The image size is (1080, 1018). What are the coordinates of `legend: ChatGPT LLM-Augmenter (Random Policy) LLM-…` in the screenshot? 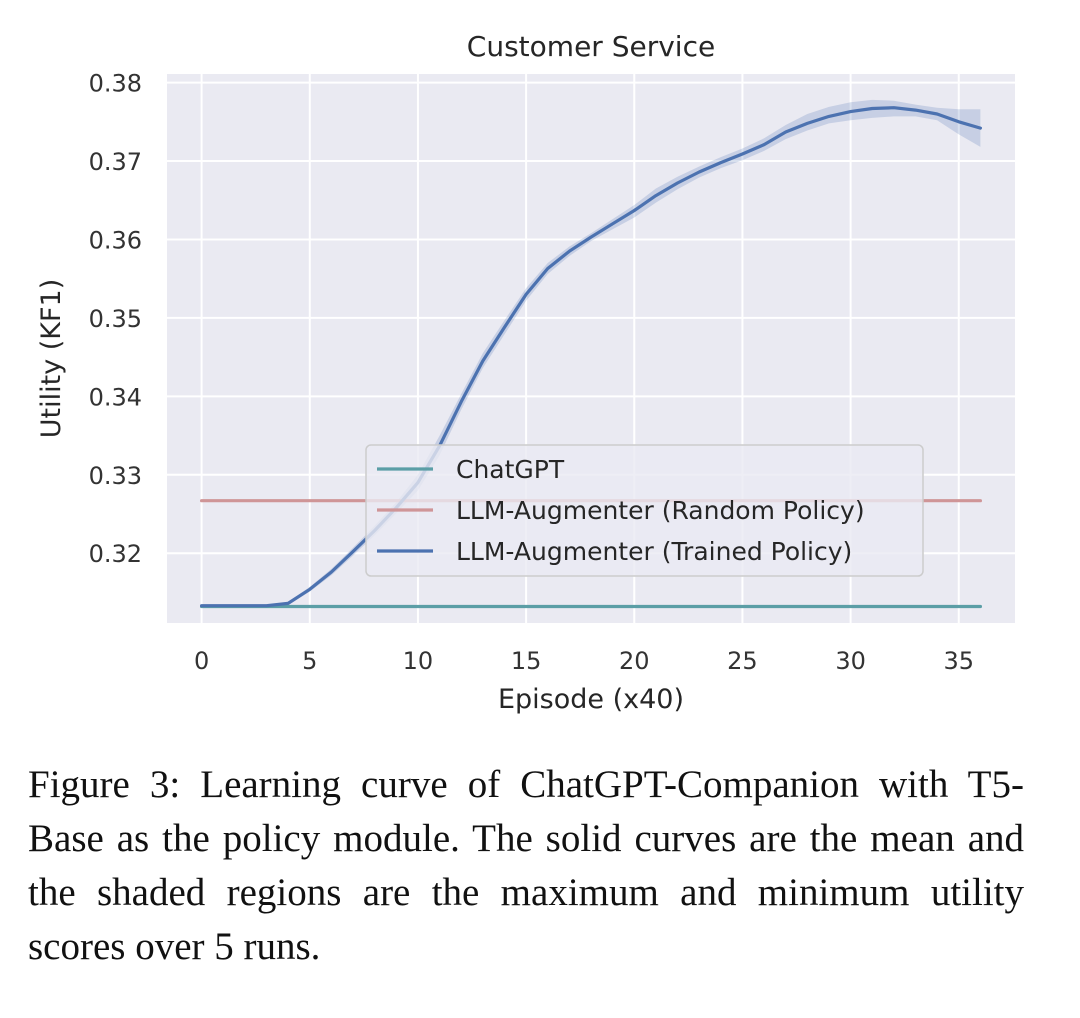 It's located at (644, 510).